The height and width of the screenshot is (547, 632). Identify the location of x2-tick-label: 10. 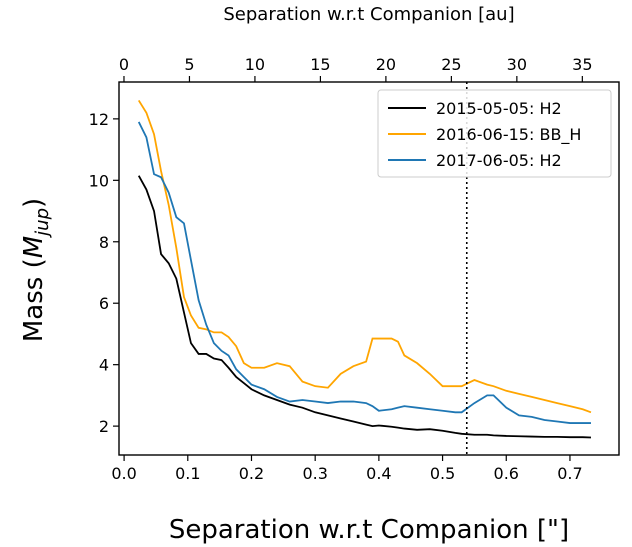
(255, 64).